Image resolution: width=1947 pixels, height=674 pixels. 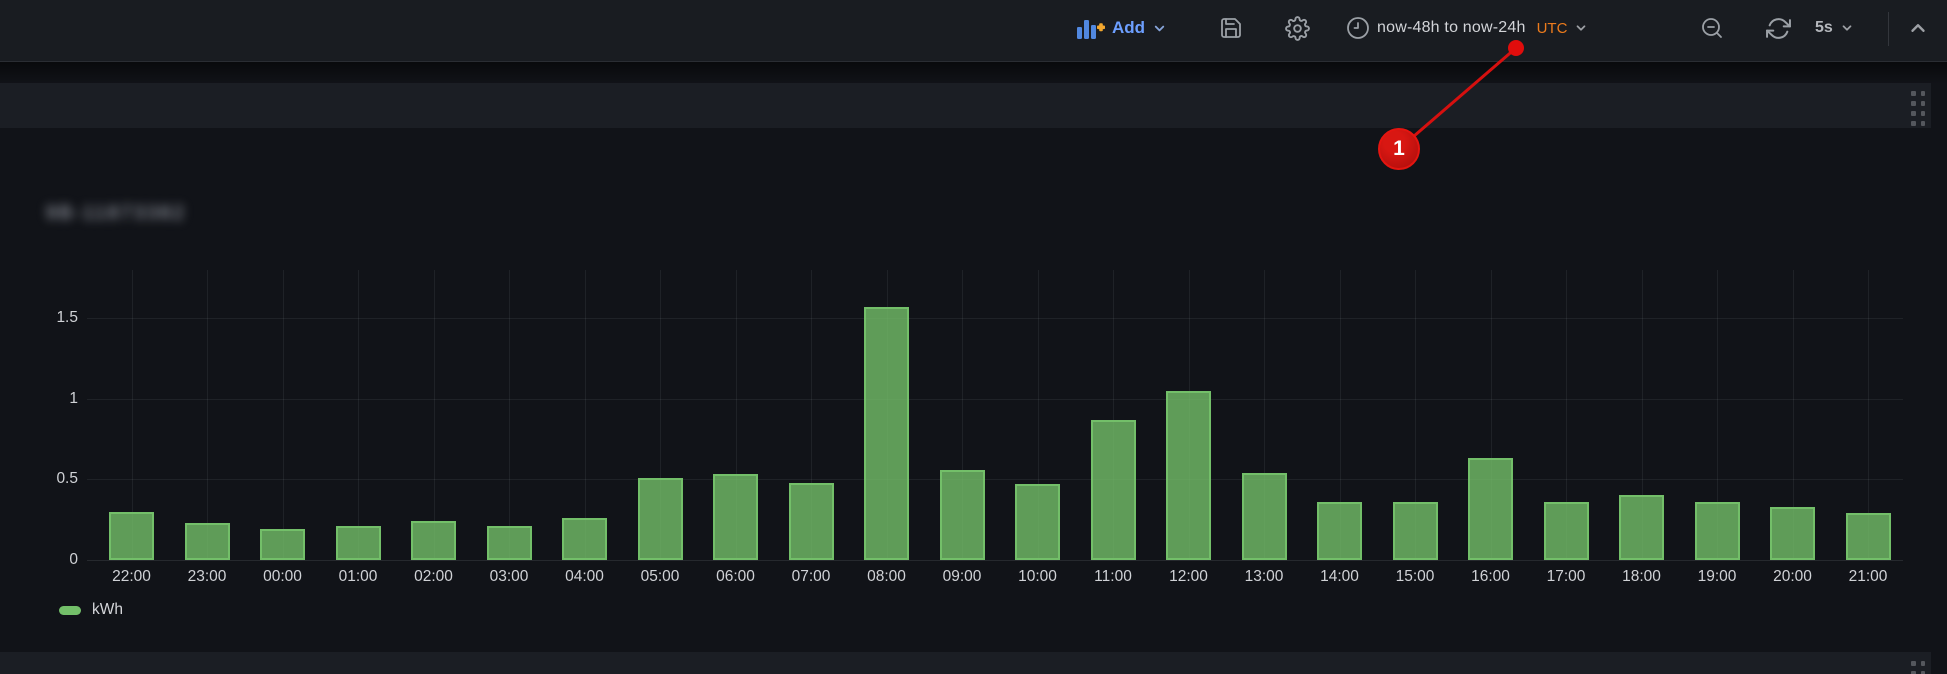 I want to click on panel-row-bottom, so click(x=965, y=663).